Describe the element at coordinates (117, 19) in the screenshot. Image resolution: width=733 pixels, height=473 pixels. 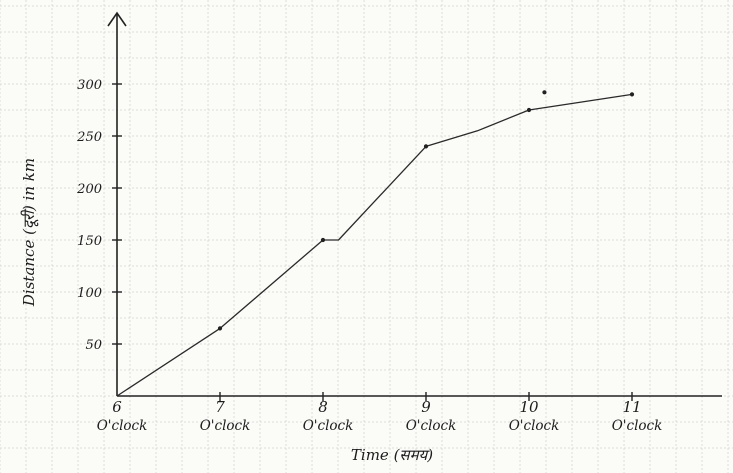
I see `y-axis-arrow-icon` at that location.